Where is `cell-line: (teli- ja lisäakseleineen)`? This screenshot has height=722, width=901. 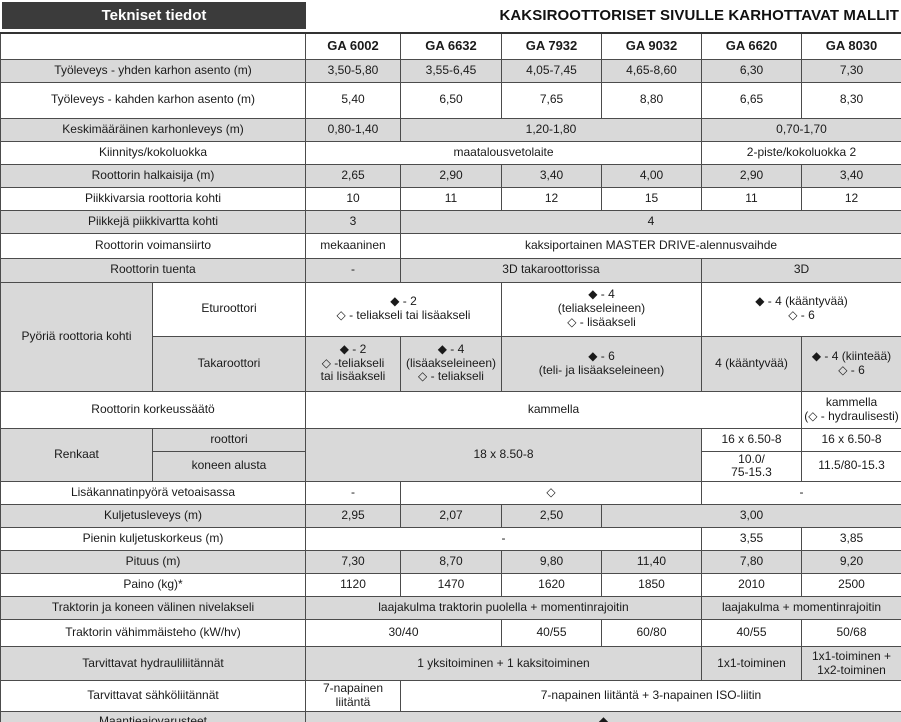 cell-line: (teli- ja lisäakseleineen) is located at coordinates (601, 369).